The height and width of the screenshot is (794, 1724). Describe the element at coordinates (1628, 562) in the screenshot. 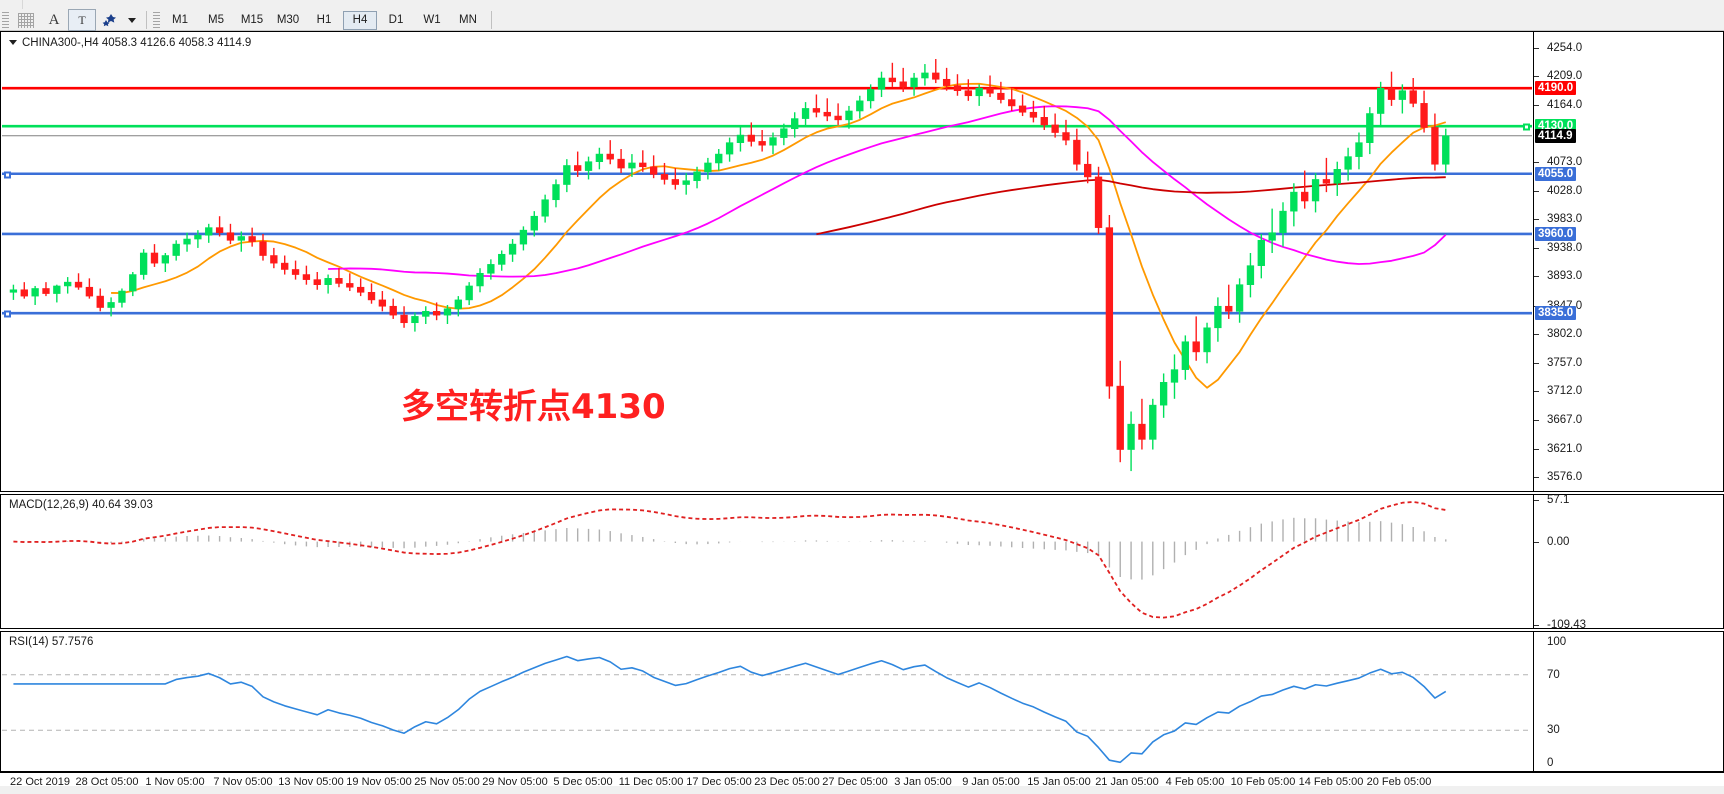

I see `macd-axis: 57.1 0.00 -109.43` at that location.